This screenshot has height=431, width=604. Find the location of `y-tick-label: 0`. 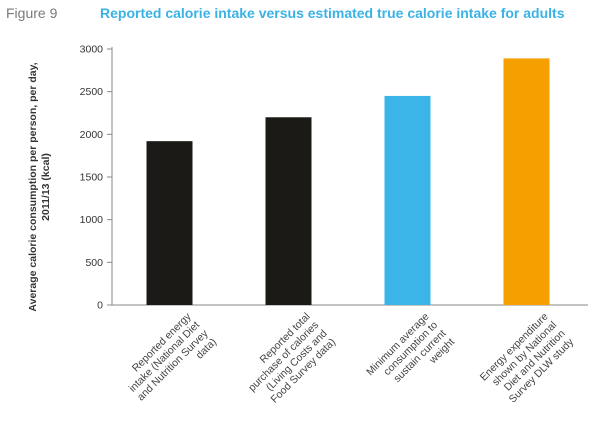

y-tick-label: 0 is located at coordinates (100, 306).